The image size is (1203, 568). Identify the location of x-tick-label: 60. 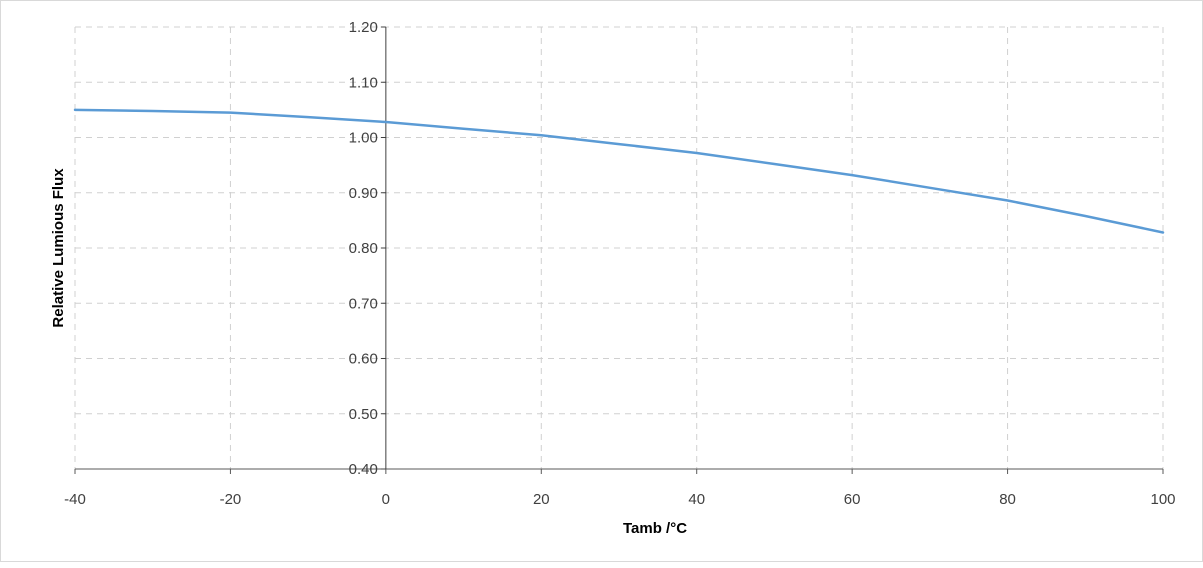
(852, 499).